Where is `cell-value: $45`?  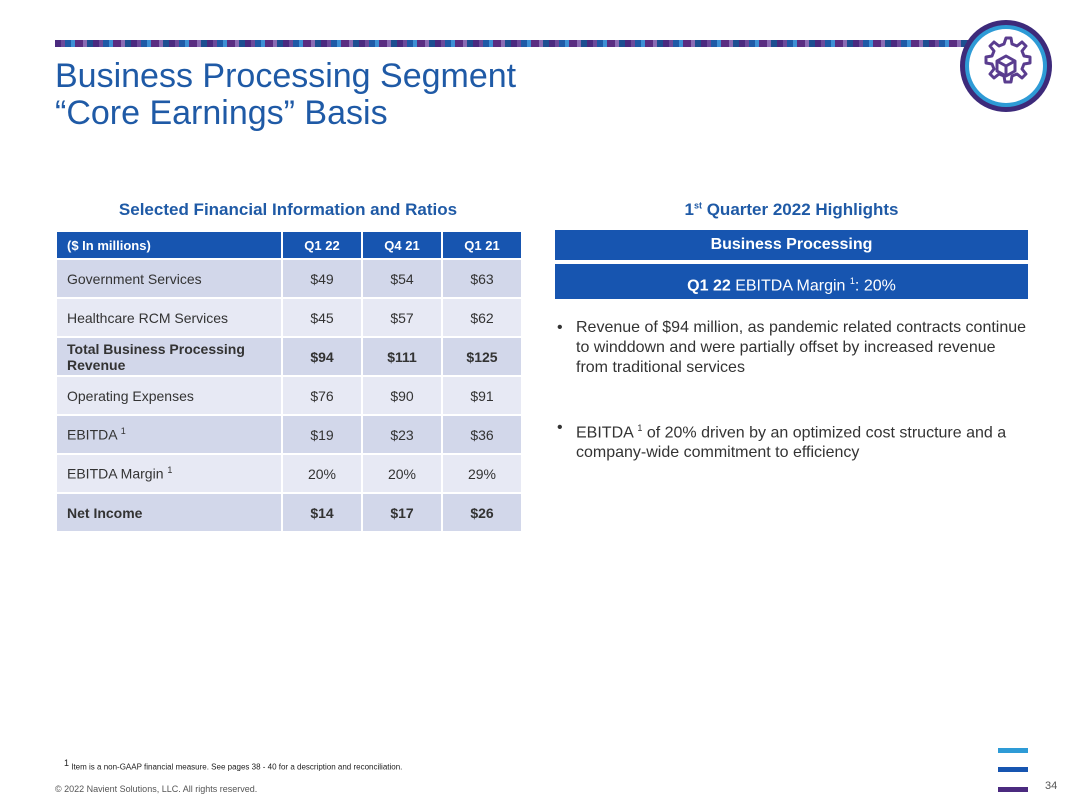
cell-value: $45 is located at coordinates (322, 317).